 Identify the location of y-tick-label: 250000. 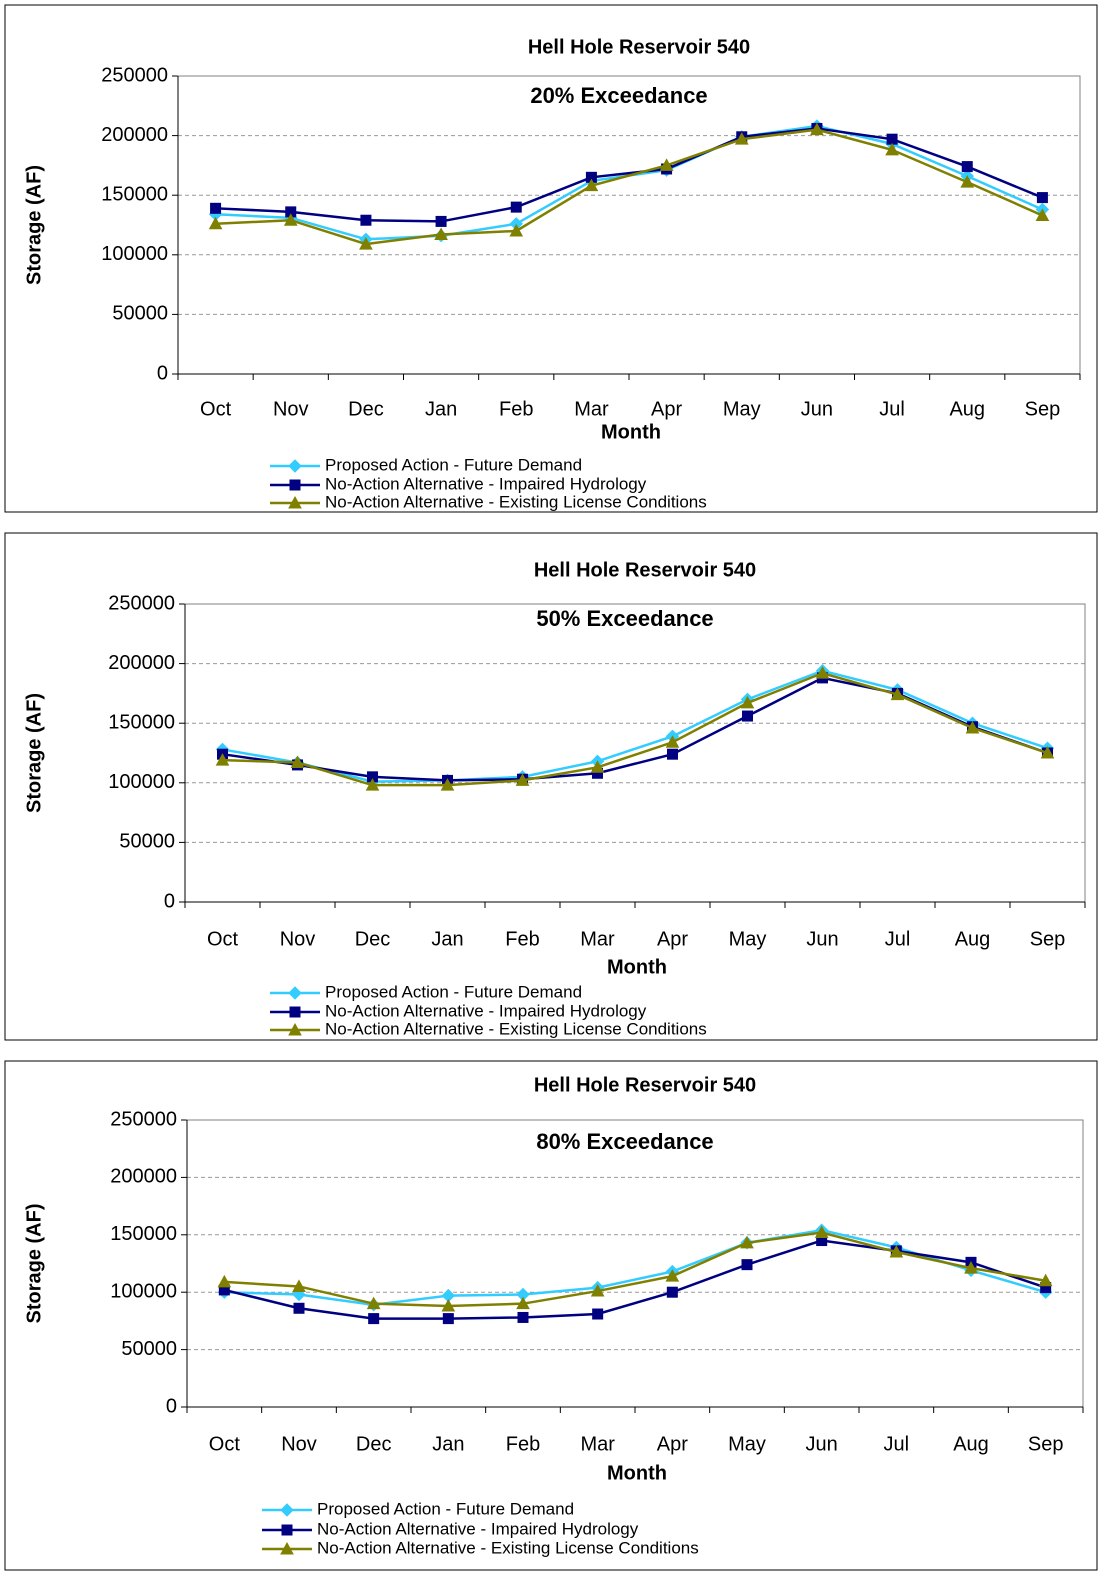
(141, 603).